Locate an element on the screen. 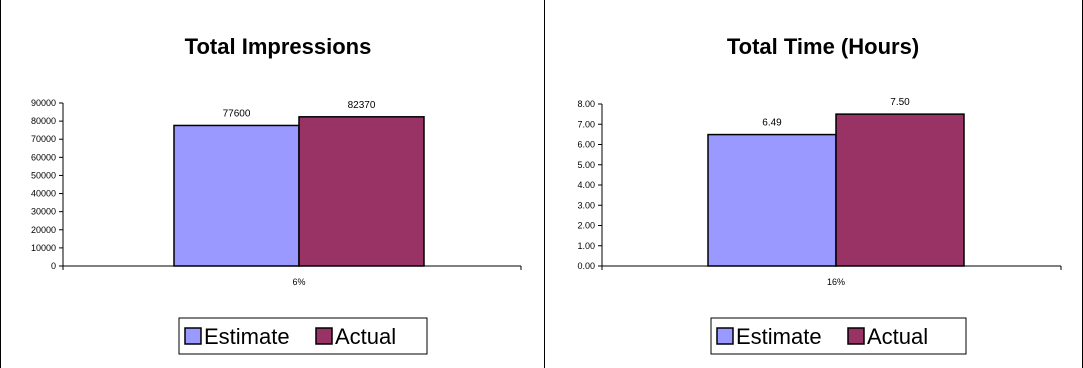 This screenshot has height=368, width=1083. y-tick-label: 50000 is located at coordinates (43, 175).